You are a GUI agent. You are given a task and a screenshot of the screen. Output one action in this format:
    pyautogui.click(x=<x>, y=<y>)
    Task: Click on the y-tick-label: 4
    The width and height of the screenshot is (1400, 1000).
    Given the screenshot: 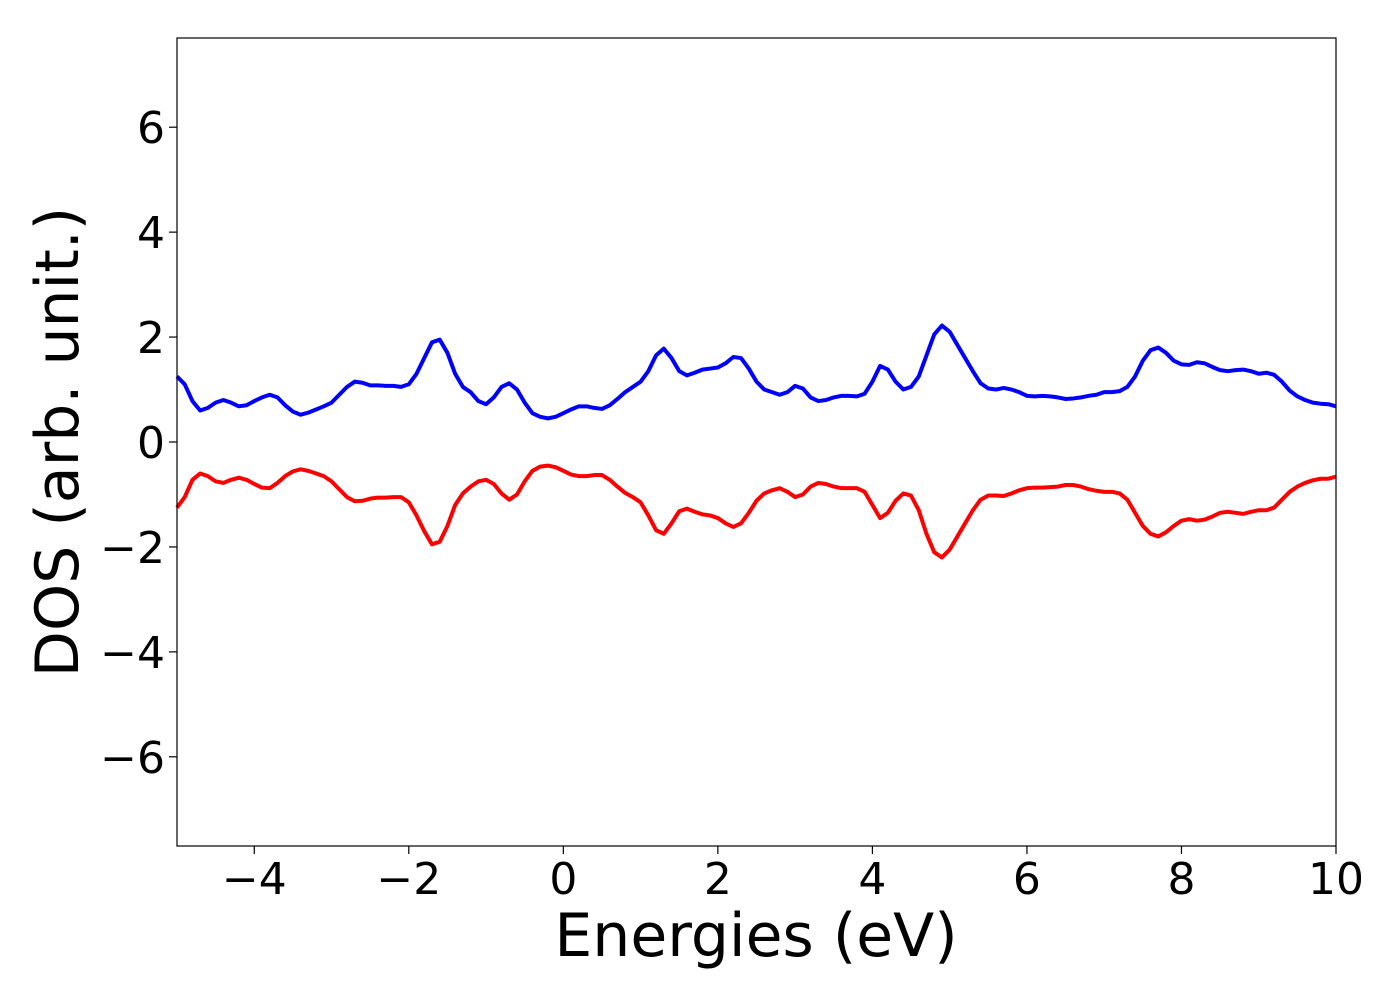 What is the action you would take?
    pyautogui.click(x=151, y=233)
    